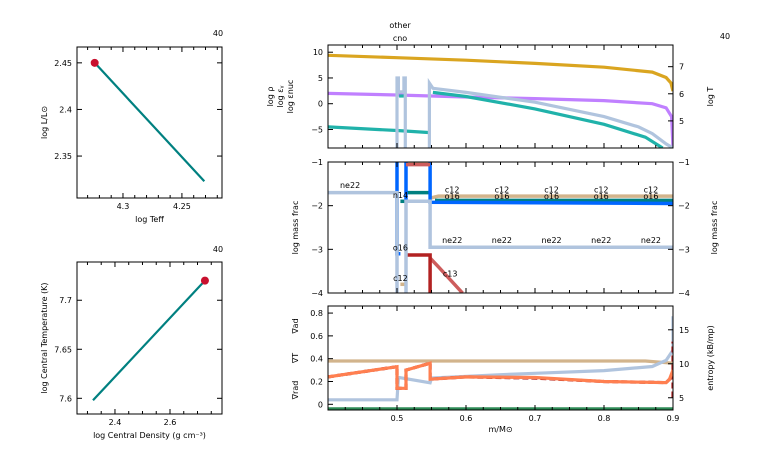 The image size is (766, 460). I want to click on y-tick-label: 2.45, so click(63, 63).